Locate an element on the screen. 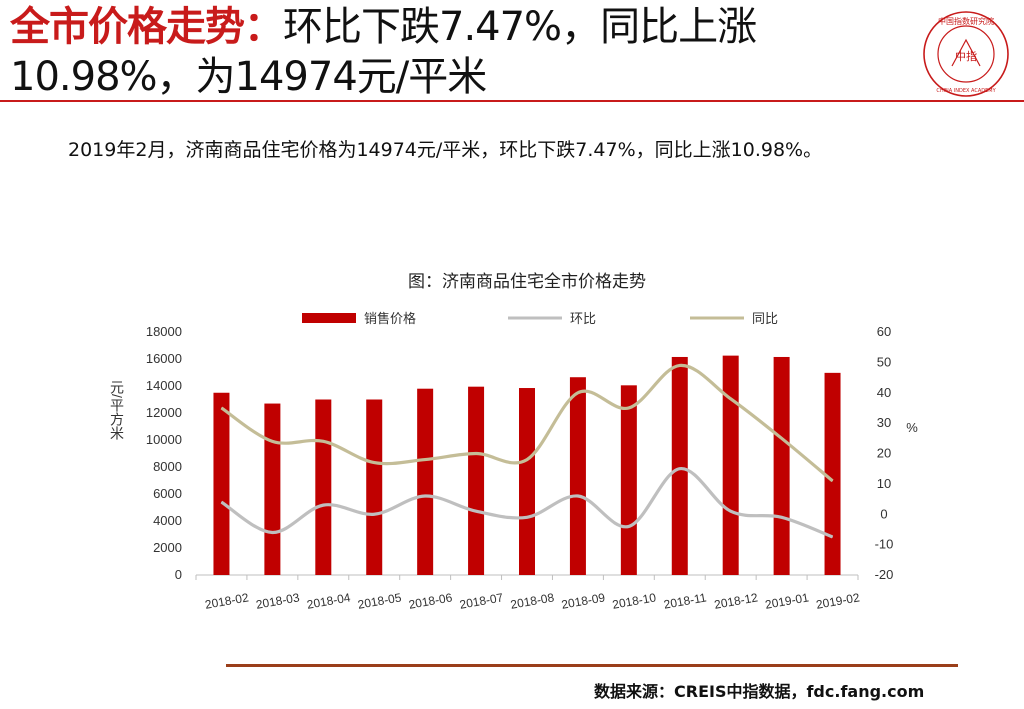 Image resolution: width=1024 pixels, height=709 pixels. legend-label-0: 销售价格 is located at coordinates (390, 318).